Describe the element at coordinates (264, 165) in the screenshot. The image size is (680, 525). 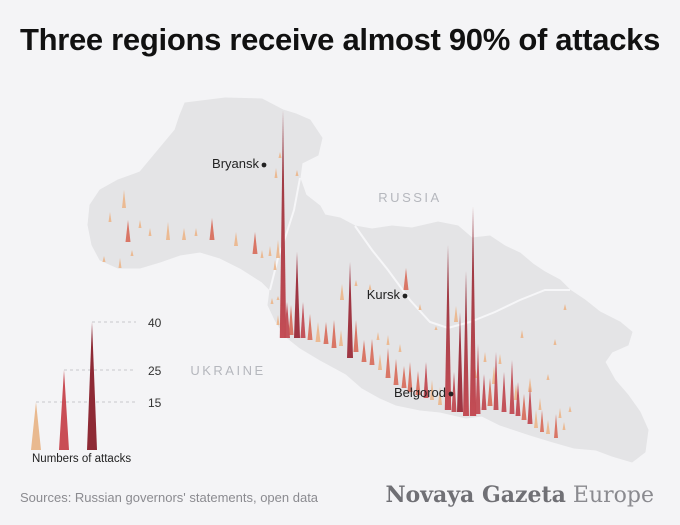
I see `city-dot-bryansk` at that location.